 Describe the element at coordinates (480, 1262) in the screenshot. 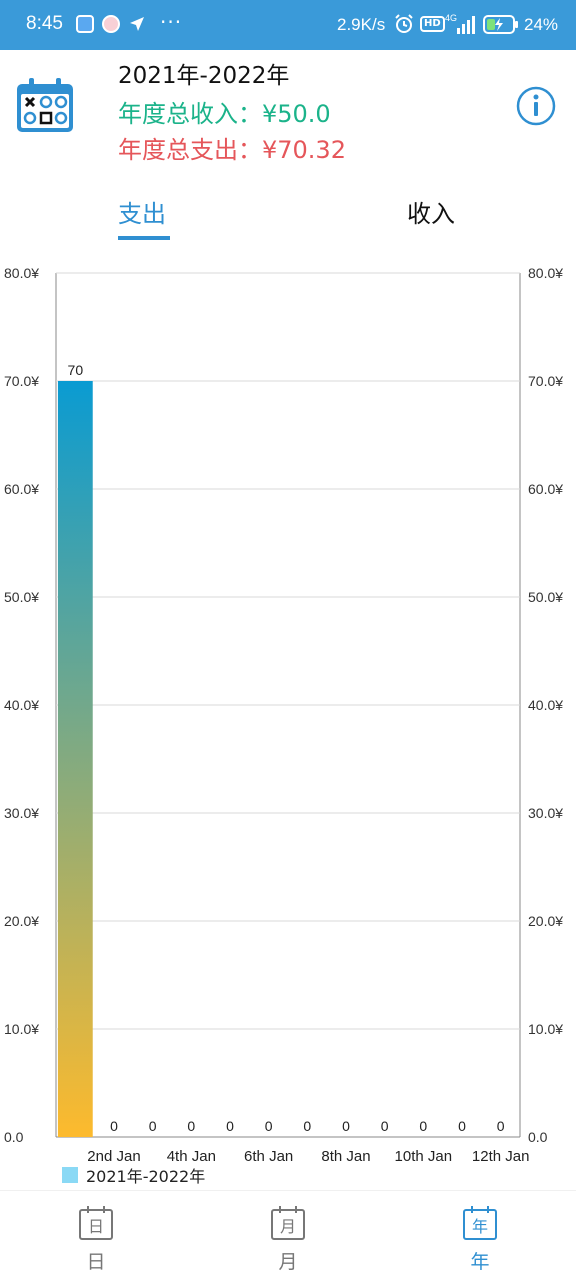

I see `nav-label-year: 年` at that location.